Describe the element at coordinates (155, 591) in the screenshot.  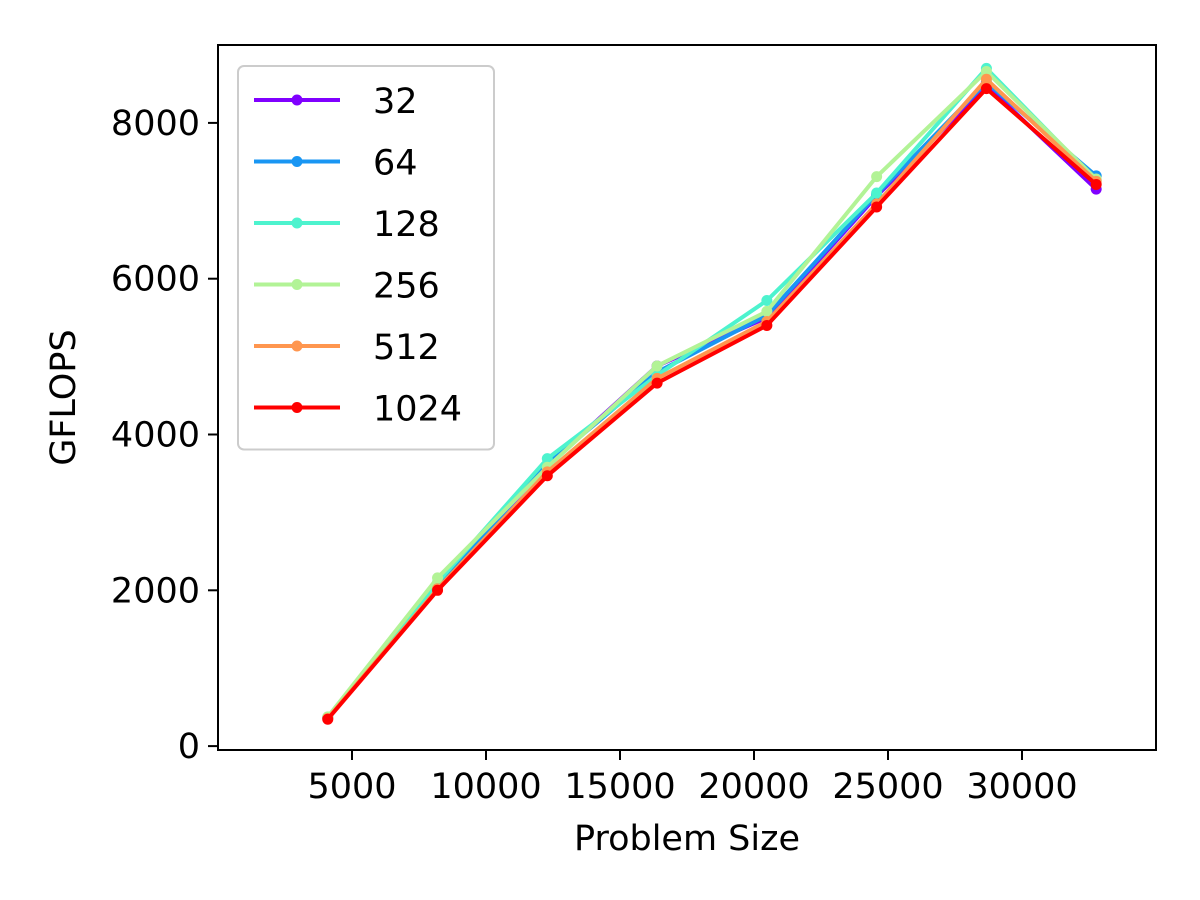
I see `y-tick-label: 2000` at that location.